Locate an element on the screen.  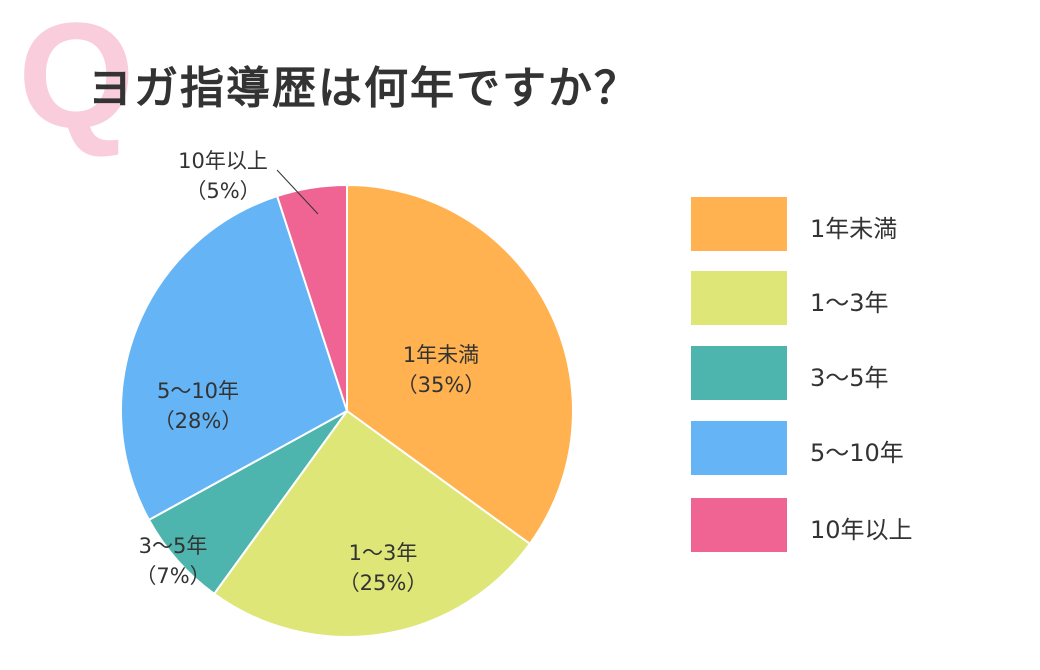
slice-data-label-2: （7%） is located at coordinates (172, 576).